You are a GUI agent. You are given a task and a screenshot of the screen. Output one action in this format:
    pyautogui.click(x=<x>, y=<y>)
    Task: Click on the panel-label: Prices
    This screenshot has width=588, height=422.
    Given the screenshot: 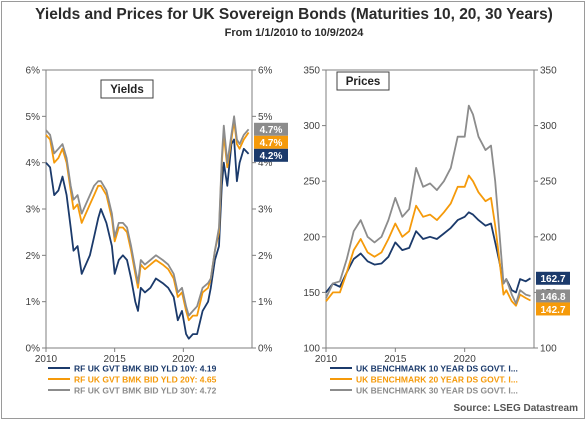 What is the action you would take?
    pyautogui.click(x=363, y=82)
    